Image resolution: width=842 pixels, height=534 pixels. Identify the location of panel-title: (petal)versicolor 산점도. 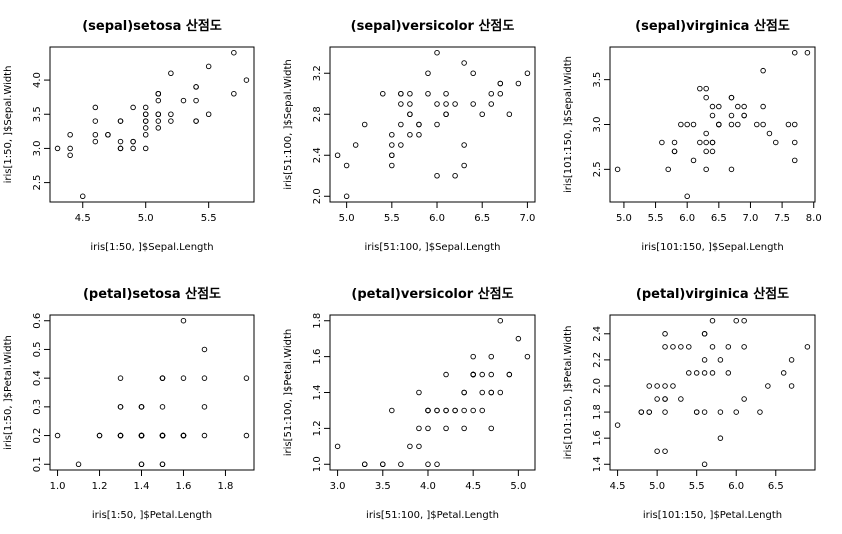
(432, 294).